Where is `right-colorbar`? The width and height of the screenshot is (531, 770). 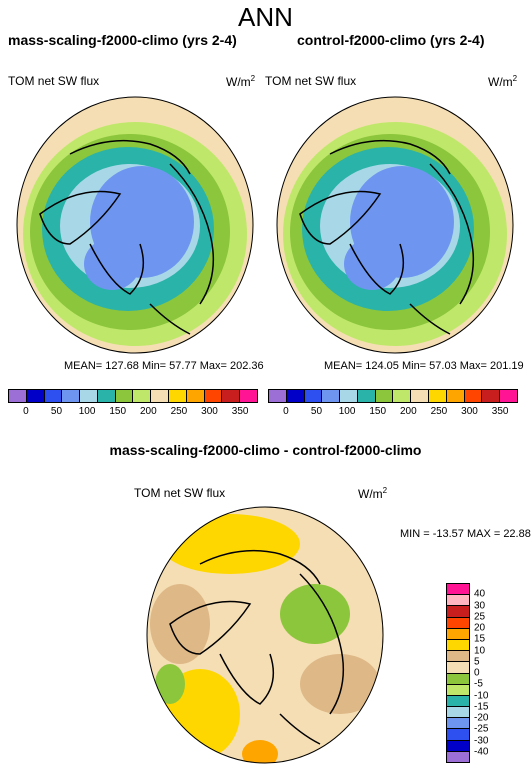
right-colorbar is located at coordinates (393, 396).